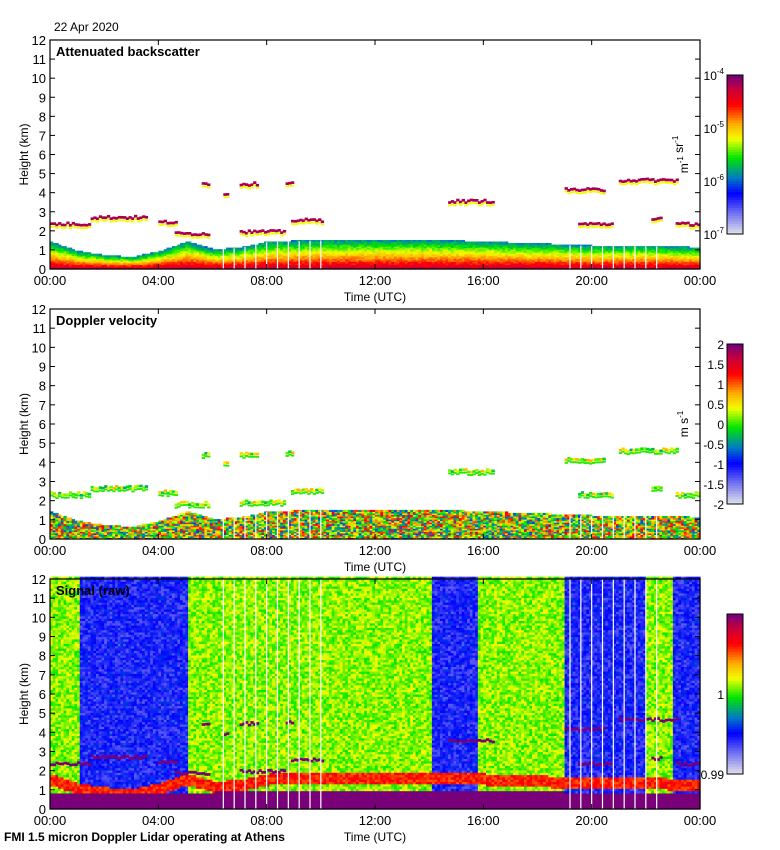 The width and height of the screenshot is (780, 850). What do you see at coordinates (42, 97) in the screenshot?
I see `y-tick-label: 9` at bounding box center [42, 97].